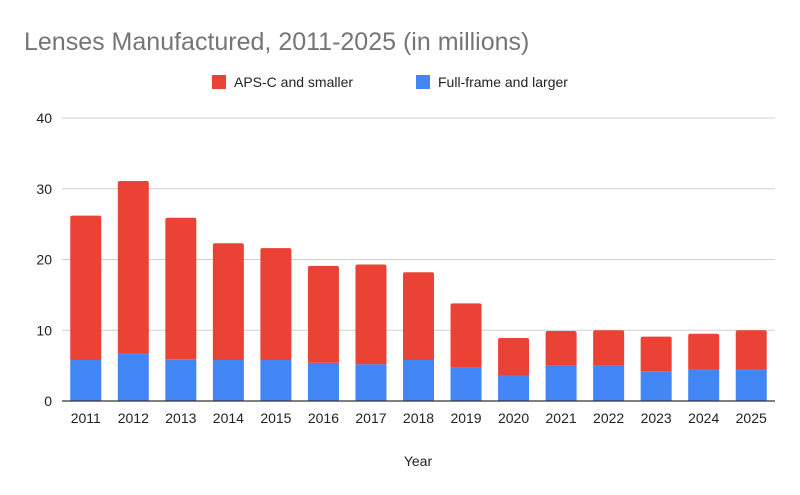 This screenshot has height=495, width=800. Describe the element at coordinates (323, 418) in the screenshot. I see `x-tick-label: 2016` at that location.